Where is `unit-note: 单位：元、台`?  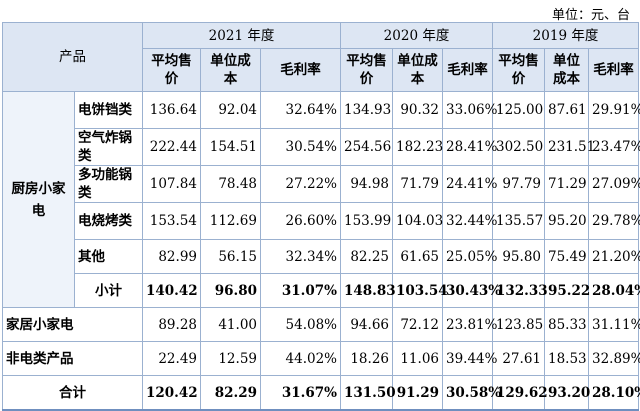
unit-note: 单位：元、台 is located at coordinates (590, 15).